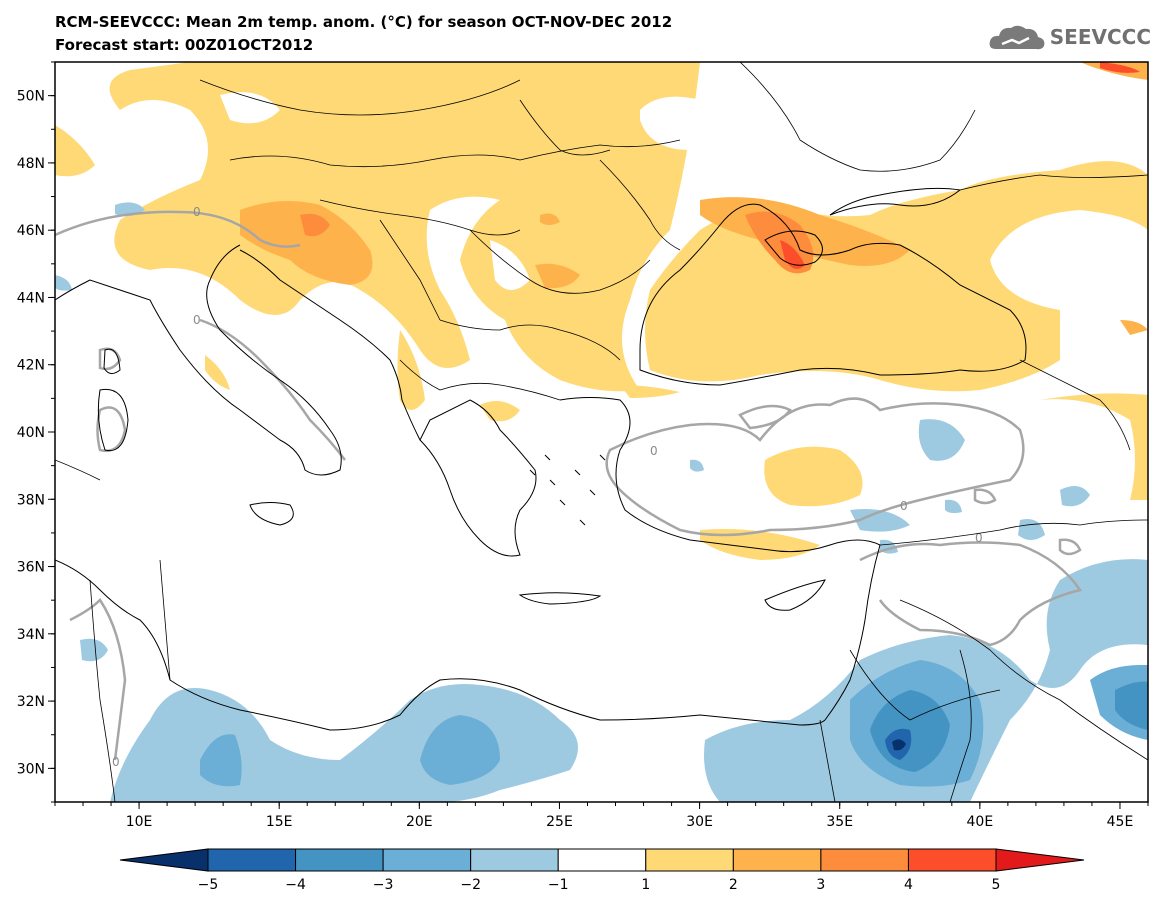  What do you see at coordinates (31, 97) in the screenshot?
I see `lat-tick-label: 50N` at bounding box center [31, 97].